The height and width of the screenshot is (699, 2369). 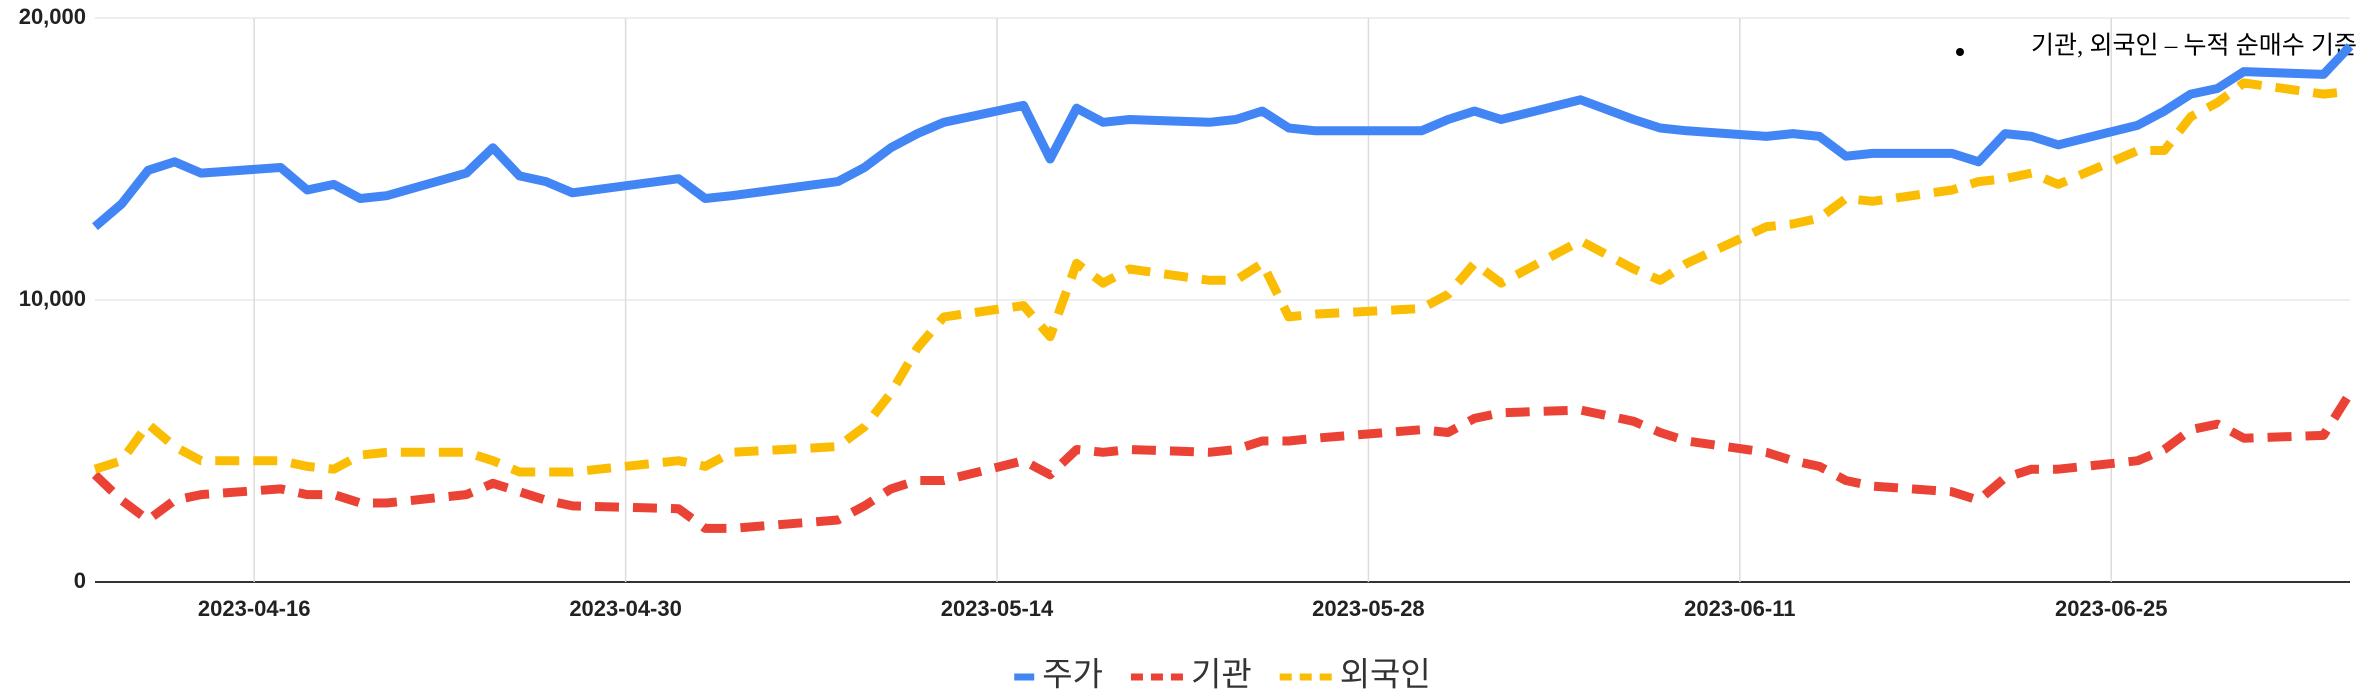 I want to click on y-tick-label: 0, so click(x=80, y=580).